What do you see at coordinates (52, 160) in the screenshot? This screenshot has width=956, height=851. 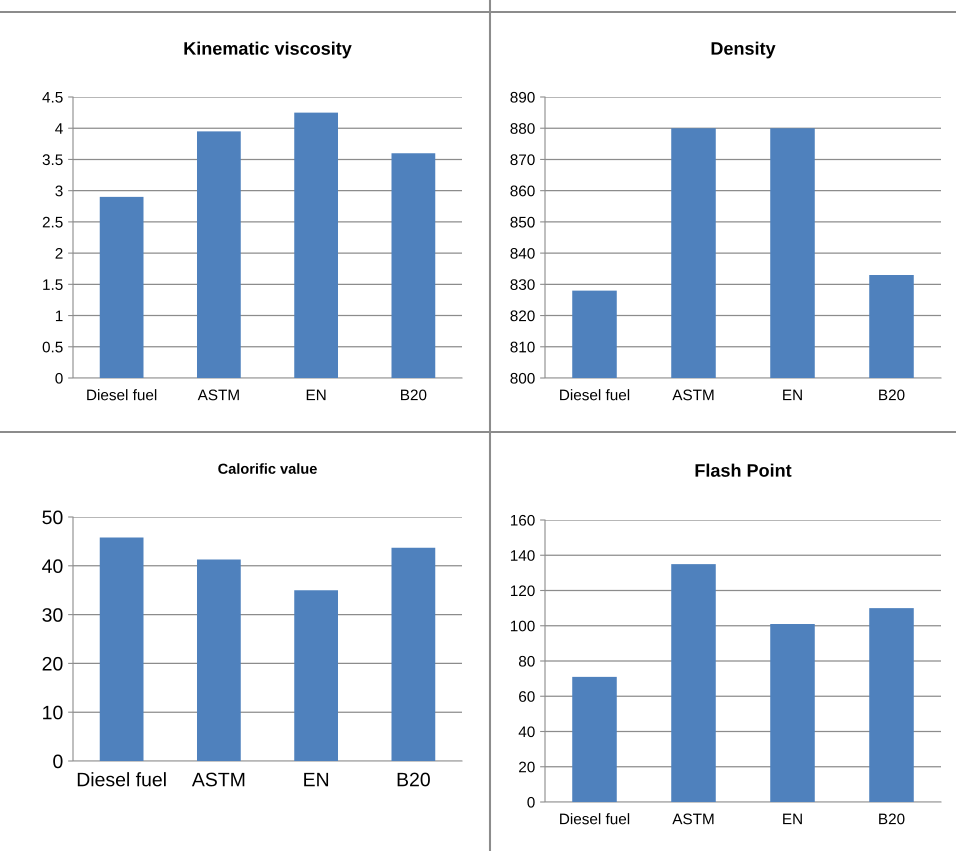 I see `y-tick-label: 3.5` at bounding box center [52, 160].